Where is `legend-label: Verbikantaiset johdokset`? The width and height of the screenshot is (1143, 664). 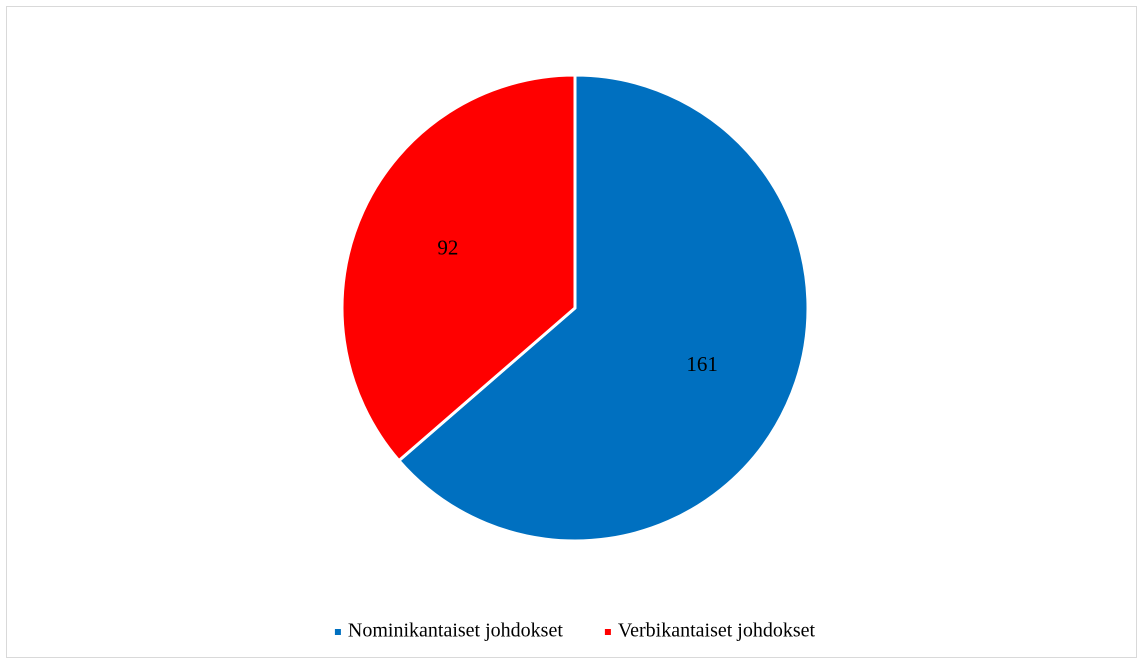
legend-label: Verbikantaiset johdokset is located at coordinates (717, 631).